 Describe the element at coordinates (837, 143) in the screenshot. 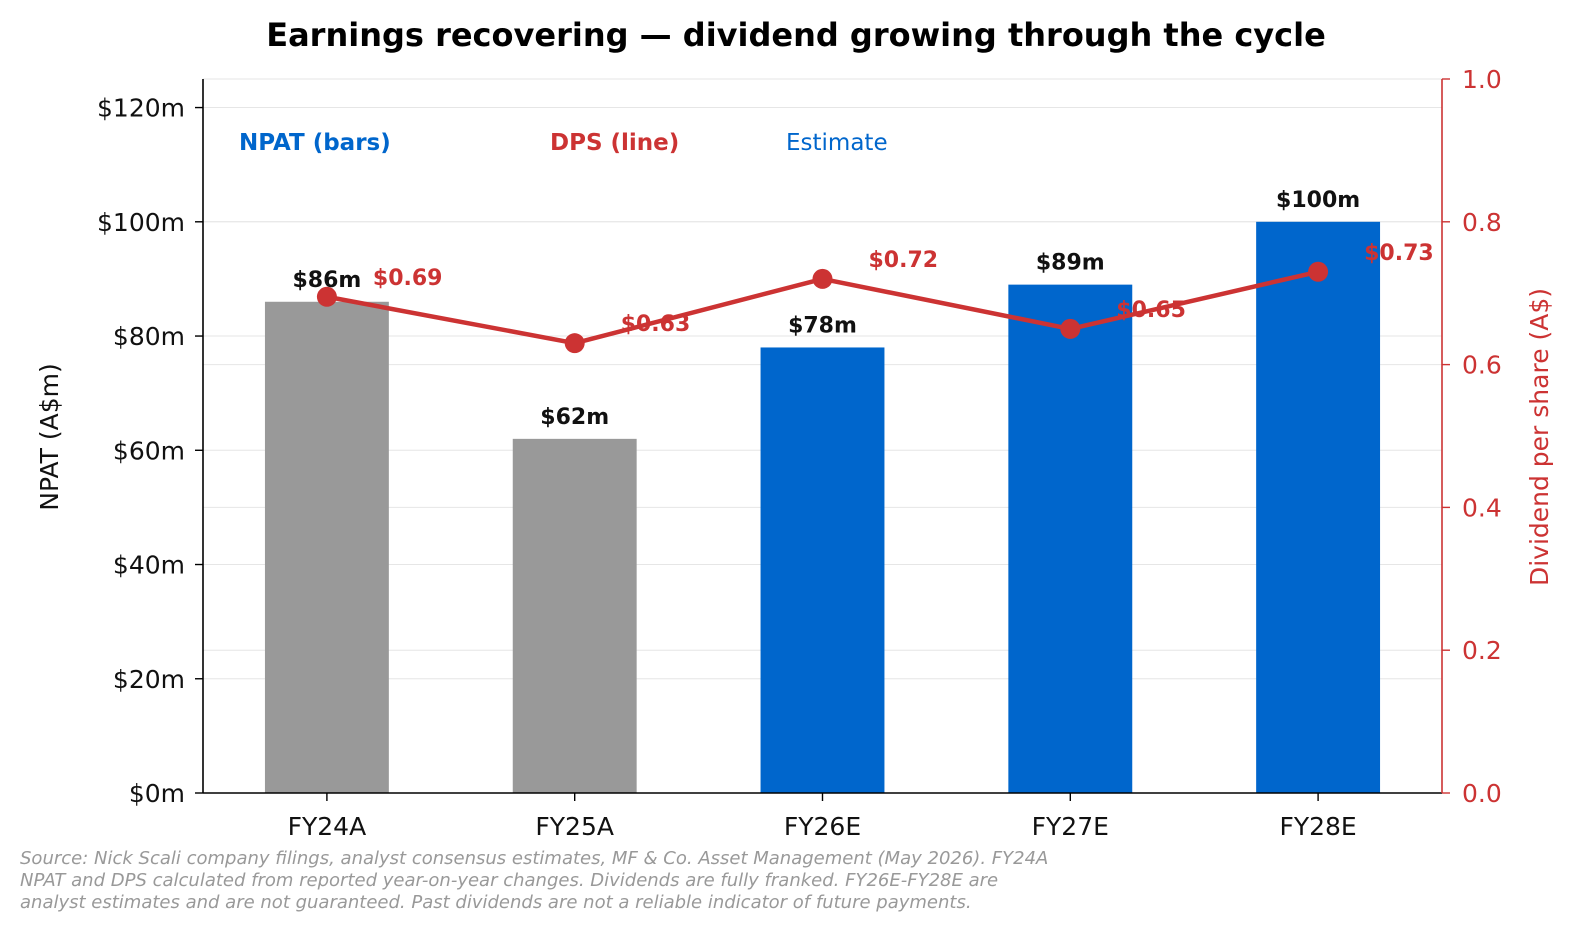

I see `legend-item: Estimate` at that location.